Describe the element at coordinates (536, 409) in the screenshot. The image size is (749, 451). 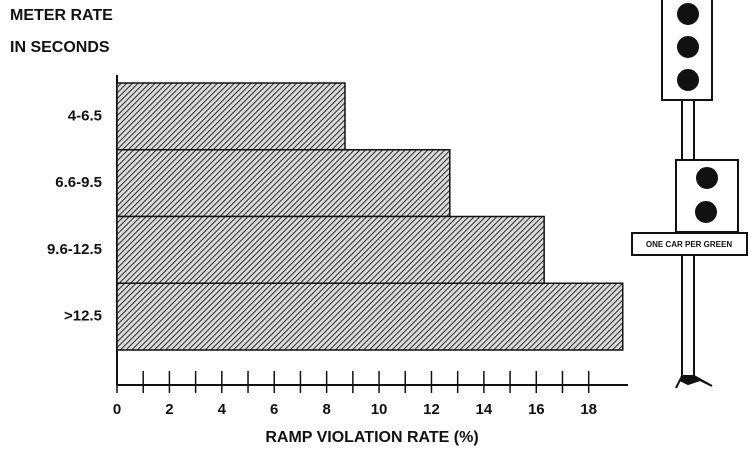
I see `x-tick-label: 16` at that location.